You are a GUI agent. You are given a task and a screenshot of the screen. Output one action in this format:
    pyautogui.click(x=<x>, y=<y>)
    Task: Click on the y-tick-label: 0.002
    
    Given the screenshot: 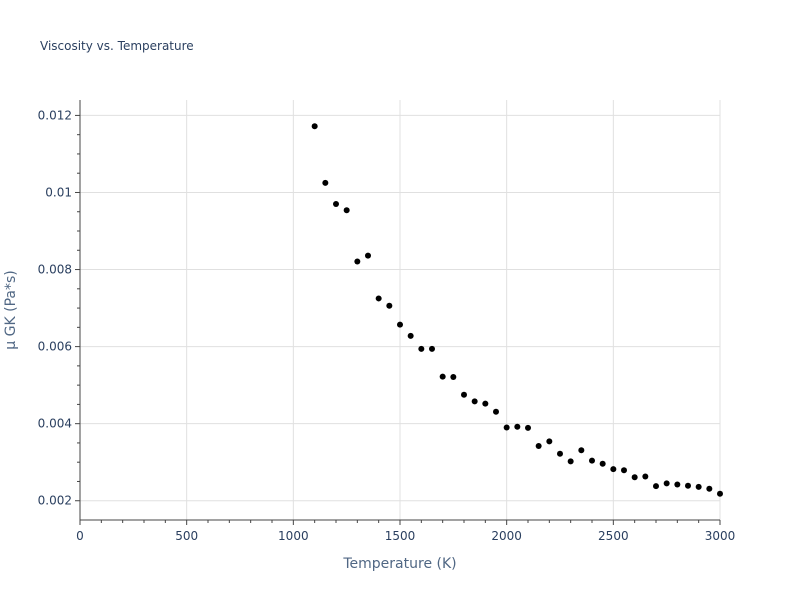 What is the action you would take?
    pyautogui.click(x=55, y=501)
    